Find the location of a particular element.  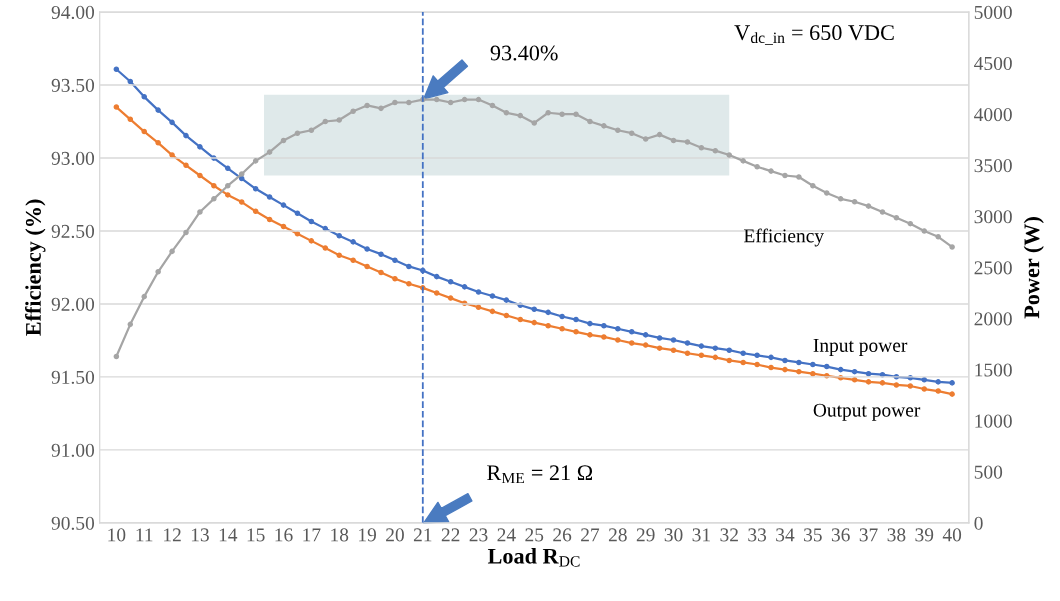

y2-tick-label: 500 is located at coordinates (988, 472).